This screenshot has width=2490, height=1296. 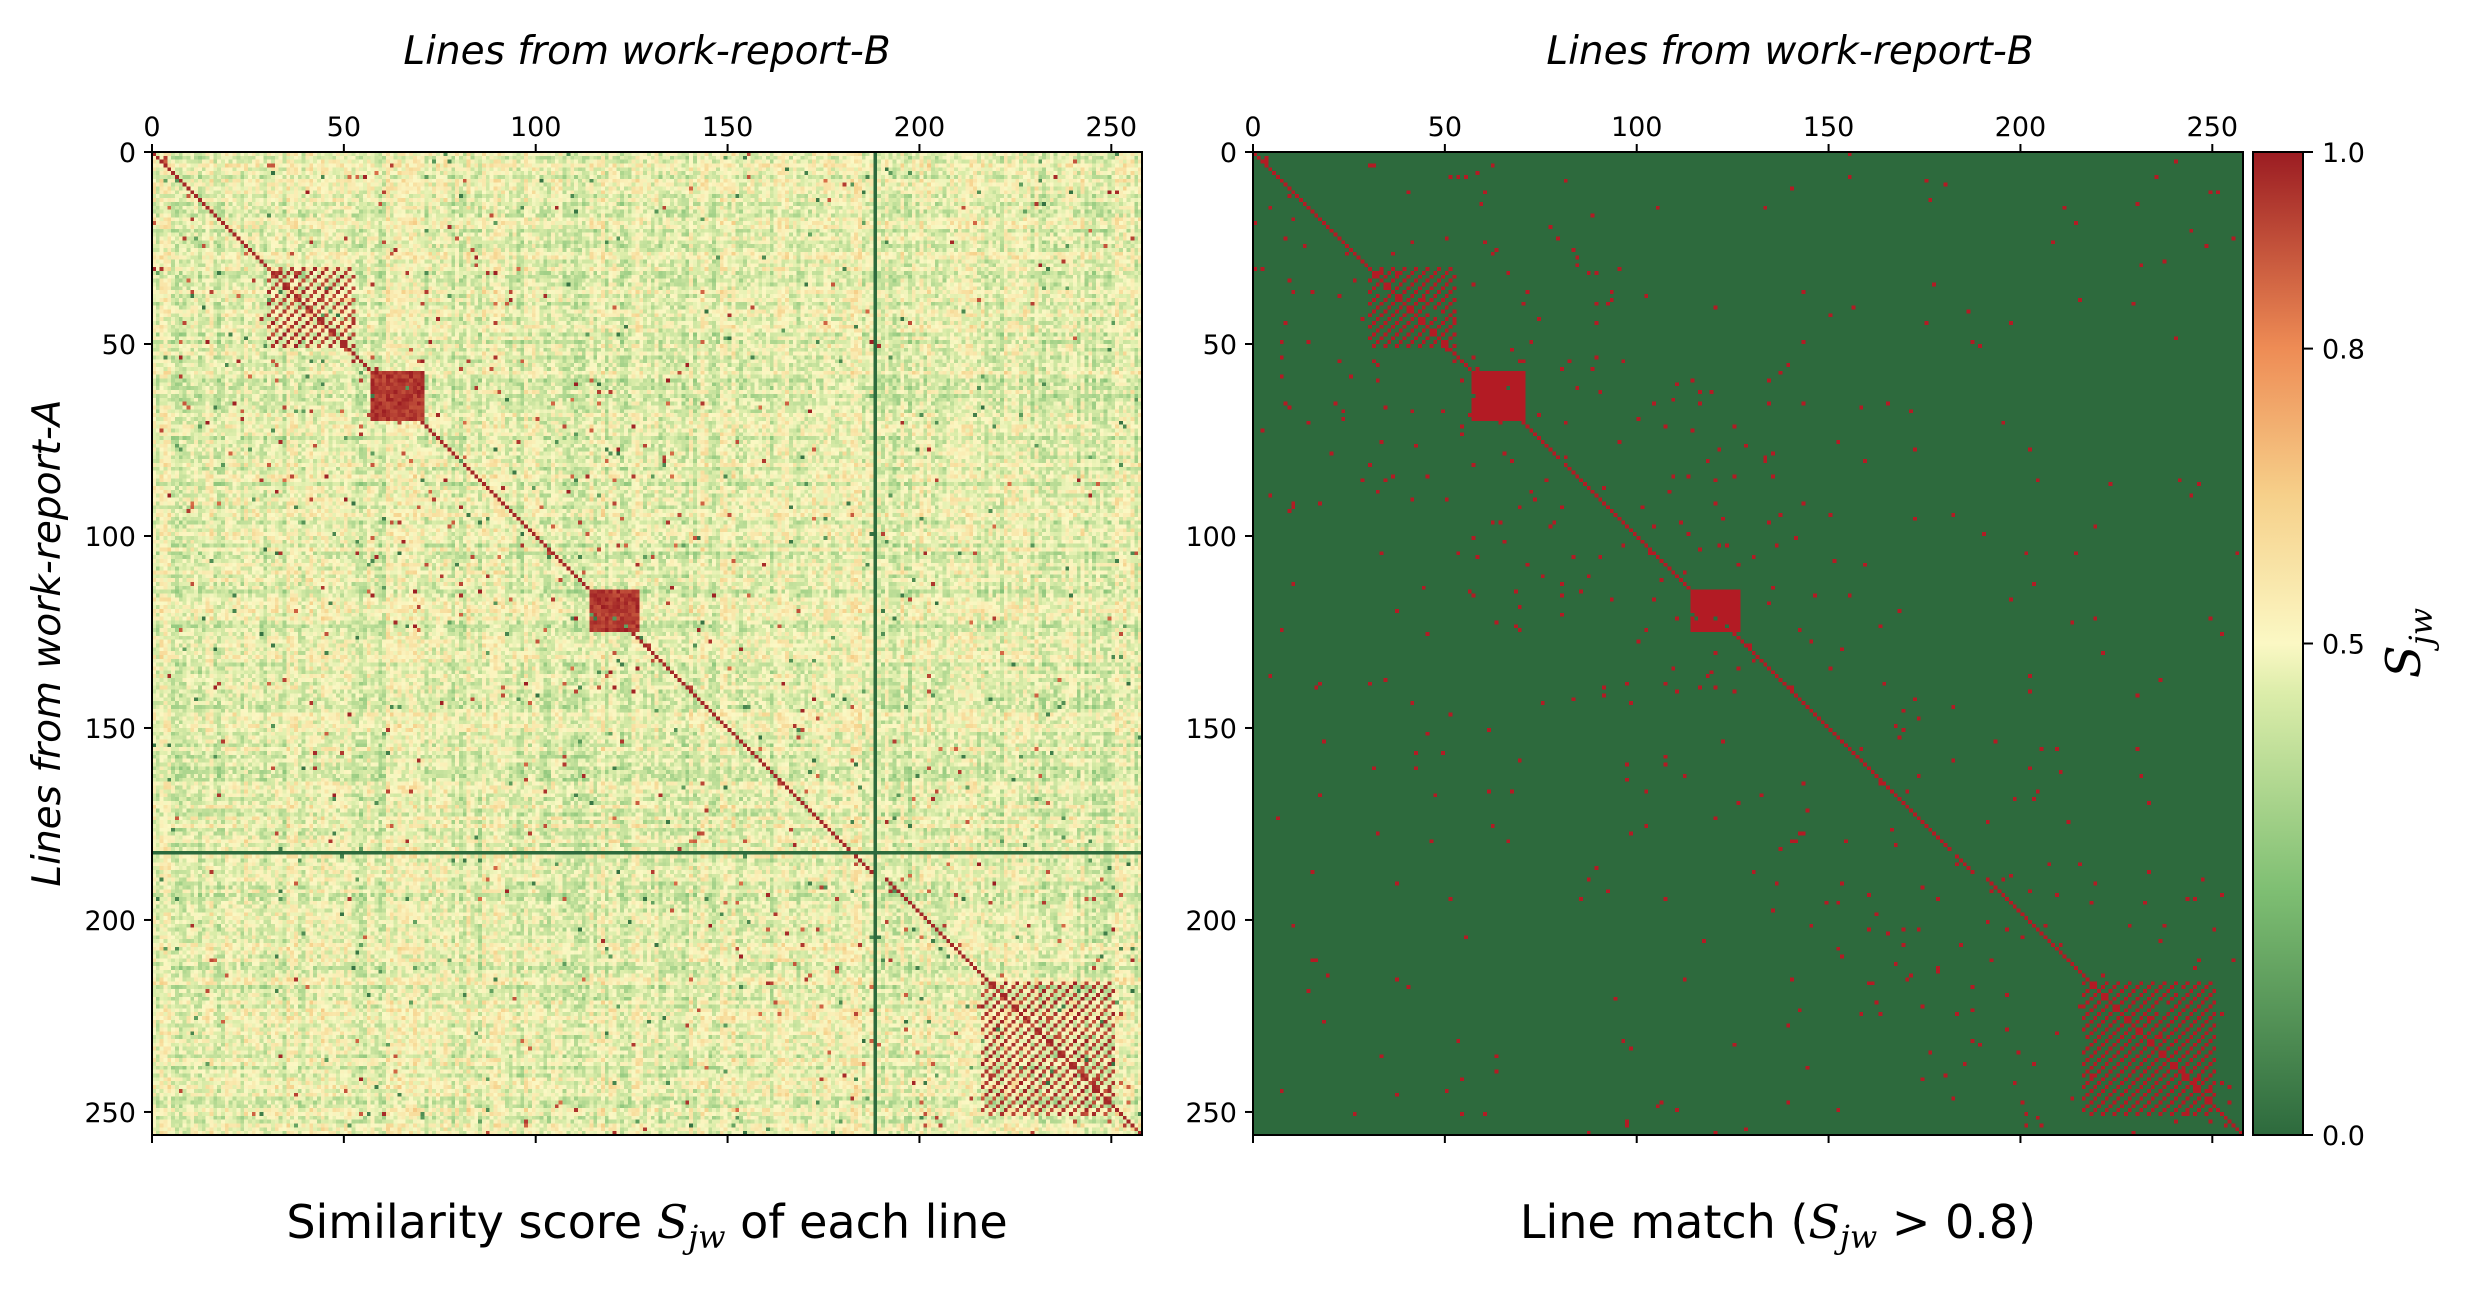 What do you see at coordinates (110, 1113) in the screenshot?
I see `left-y-tick-label-250: 250` at bounding box center [110, 1113].